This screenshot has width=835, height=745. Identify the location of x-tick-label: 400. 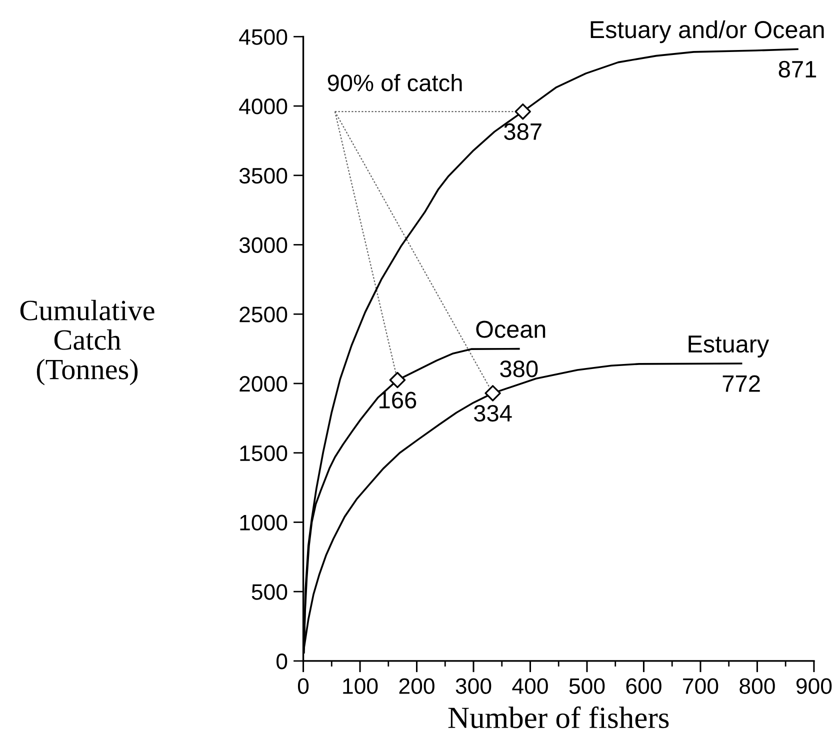
(530, 686).